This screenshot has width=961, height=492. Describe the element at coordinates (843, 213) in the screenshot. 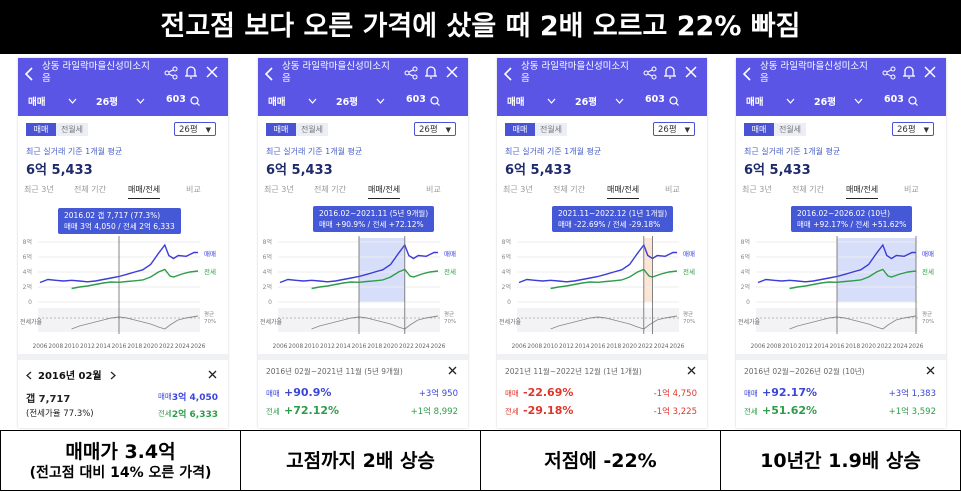

I see `tooltip-line: 2016.02~2026.02 (10년)` at that location.